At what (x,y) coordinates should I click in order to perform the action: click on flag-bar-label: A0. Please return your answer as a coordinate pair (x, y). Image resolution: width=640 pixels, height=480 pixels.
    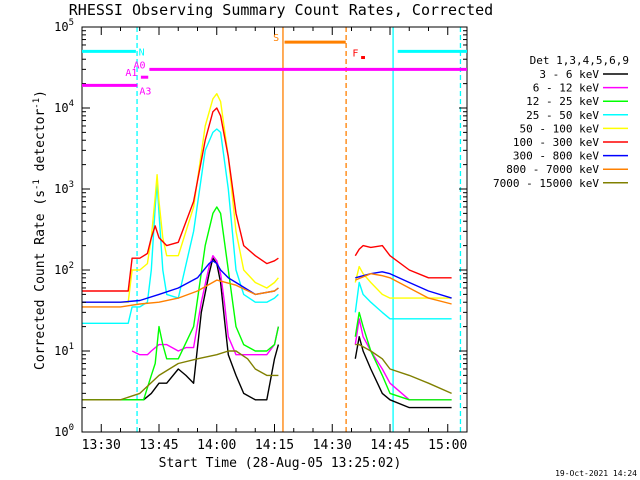
    Looking at the image, I should click on (139, 65).